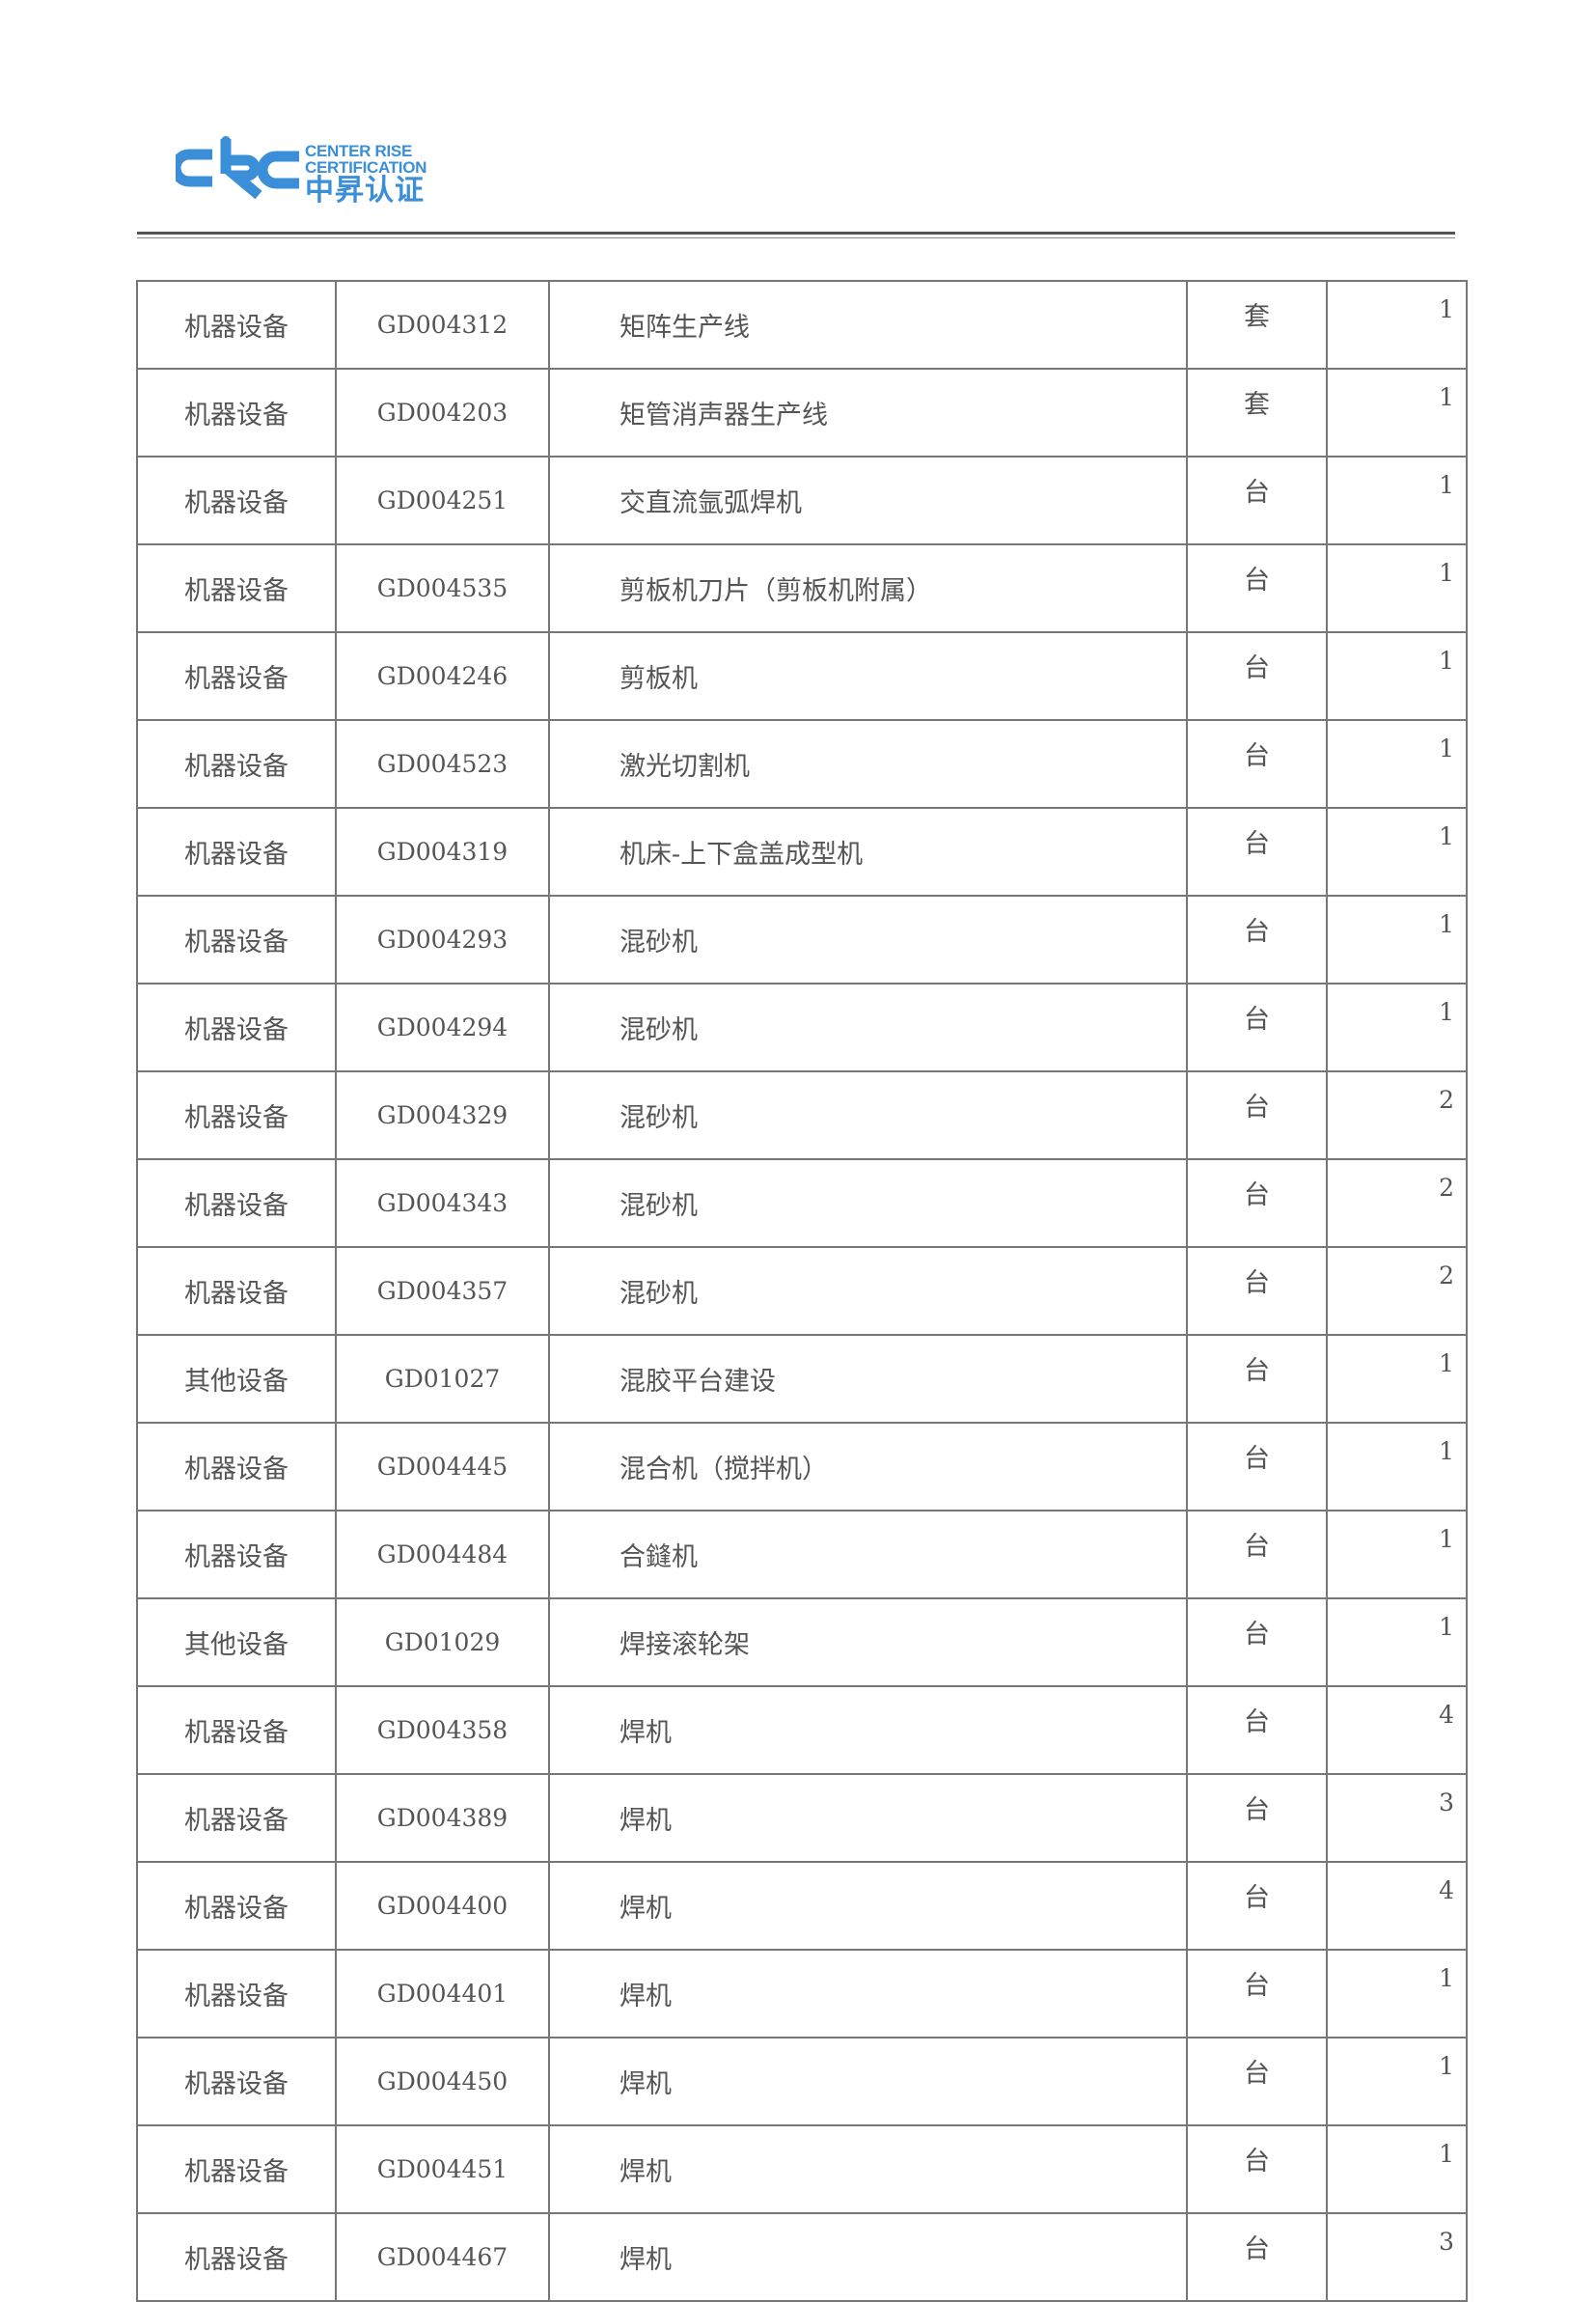 The image size is (1596, 2302). I want to click on cell-code: GD004358, so click(443, 1730).